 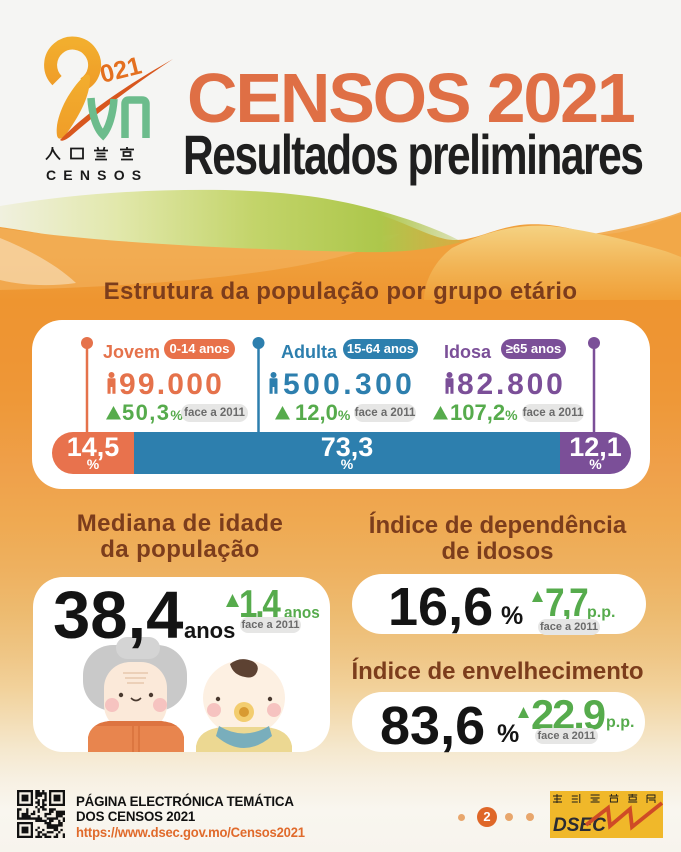 What do you see at coordinates (97, 175) in the screenshot?
I see `svg-text: CENSOS` at bounding box center [97, 175].